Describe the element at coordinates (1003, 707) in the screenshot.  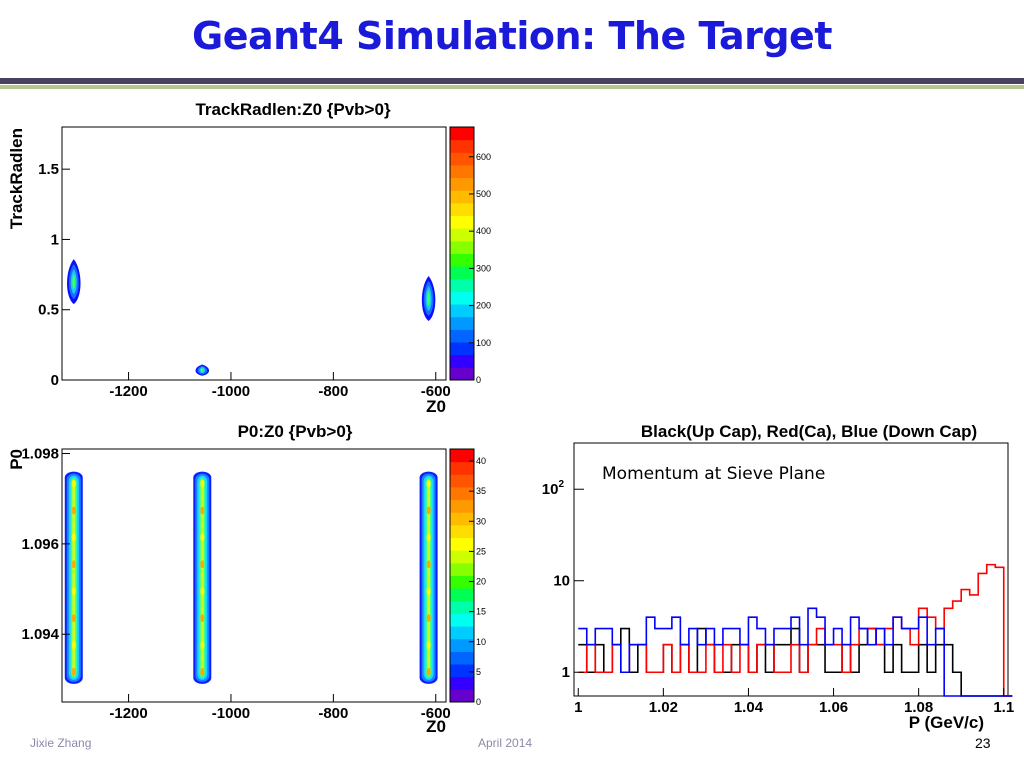
I see `x-tick-label: 1.1` at that location.